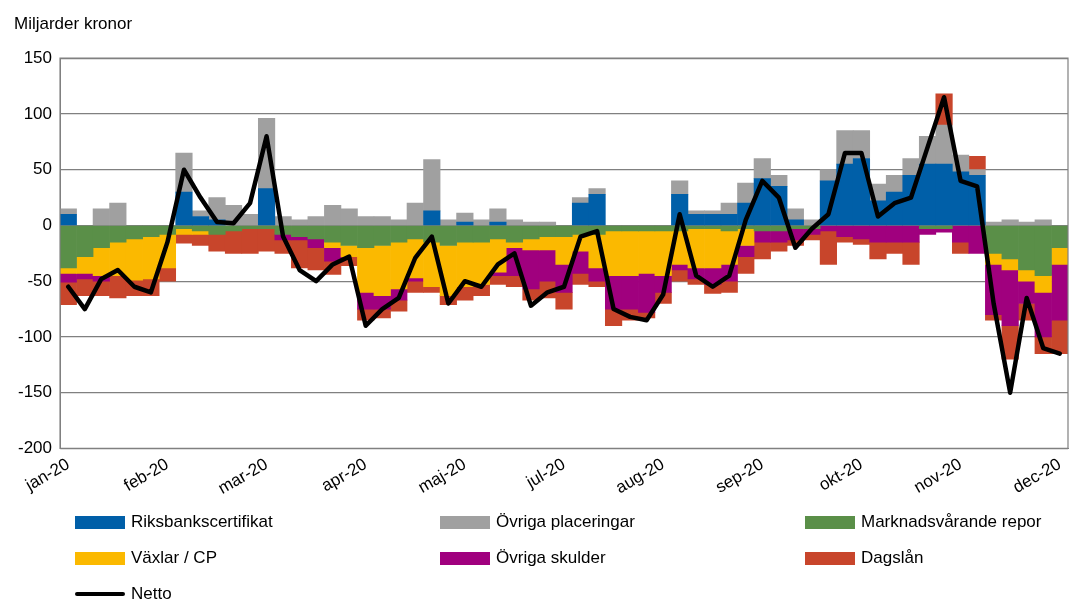  Describe the element at coordinates (40, 280) in the screenshot. I see `y-tick-label: -50` at that location.